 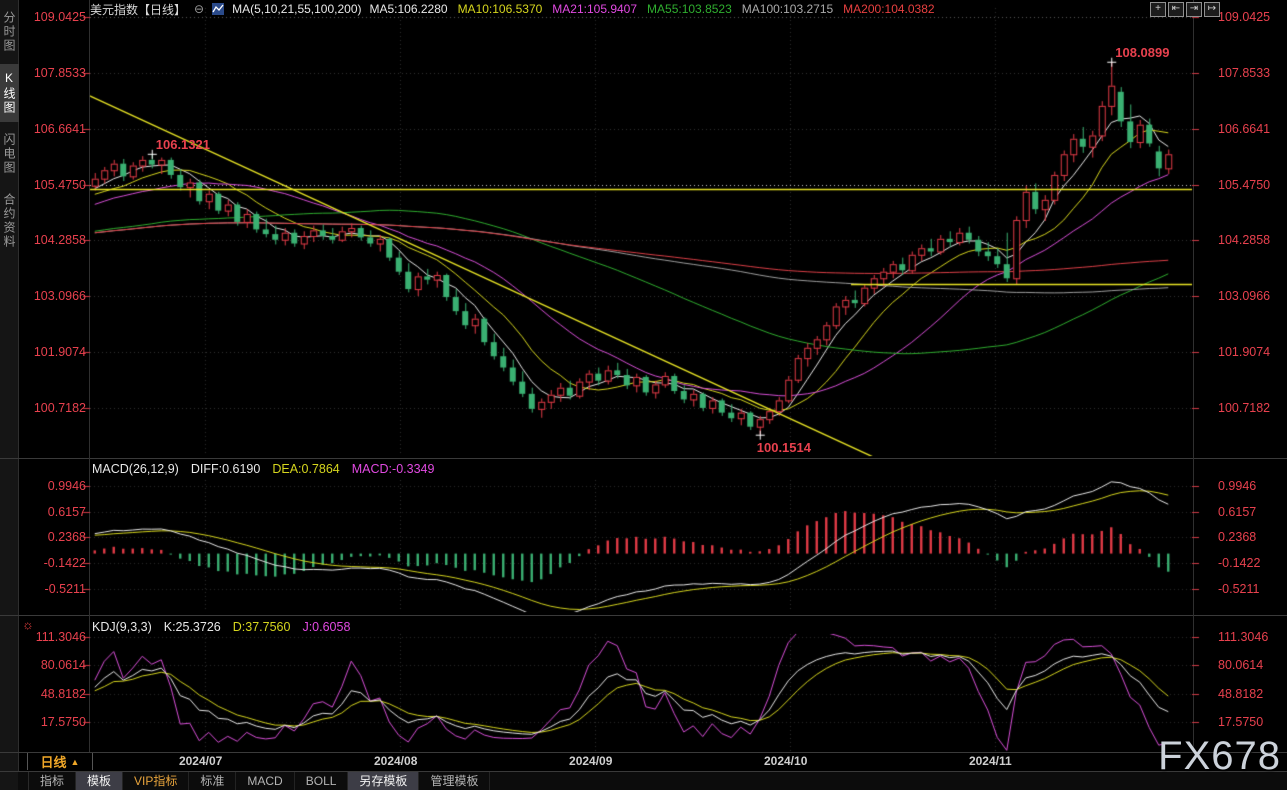 What do you see at coordinates (200, 761) in the screenshot?
I see `x-axis-label: 2024/07` at bounding box center [200, 761].